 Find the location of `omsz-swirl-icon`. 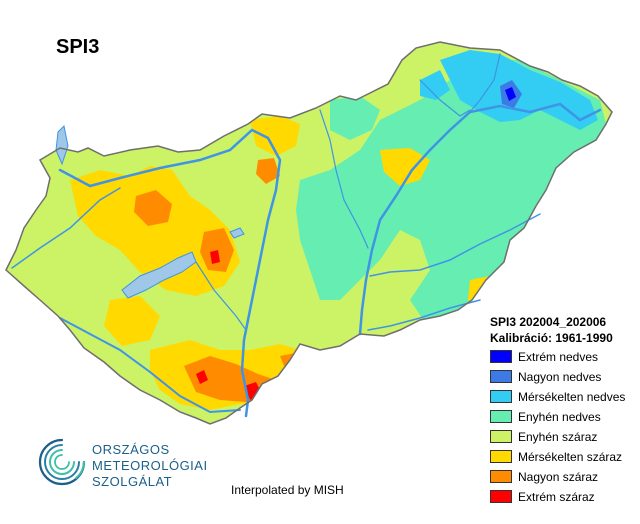

omsz-swirl-icon is located at coordinates (62, 462).